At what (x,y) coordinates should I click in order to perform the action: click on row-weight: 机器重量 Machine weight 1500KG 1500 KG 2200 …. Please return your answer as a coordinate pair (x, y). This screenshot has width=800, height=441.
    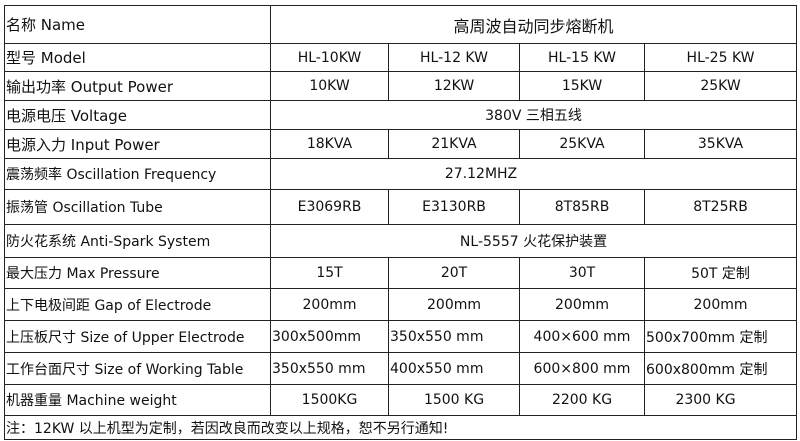
    Looking at the image, I should click on (401, 400).